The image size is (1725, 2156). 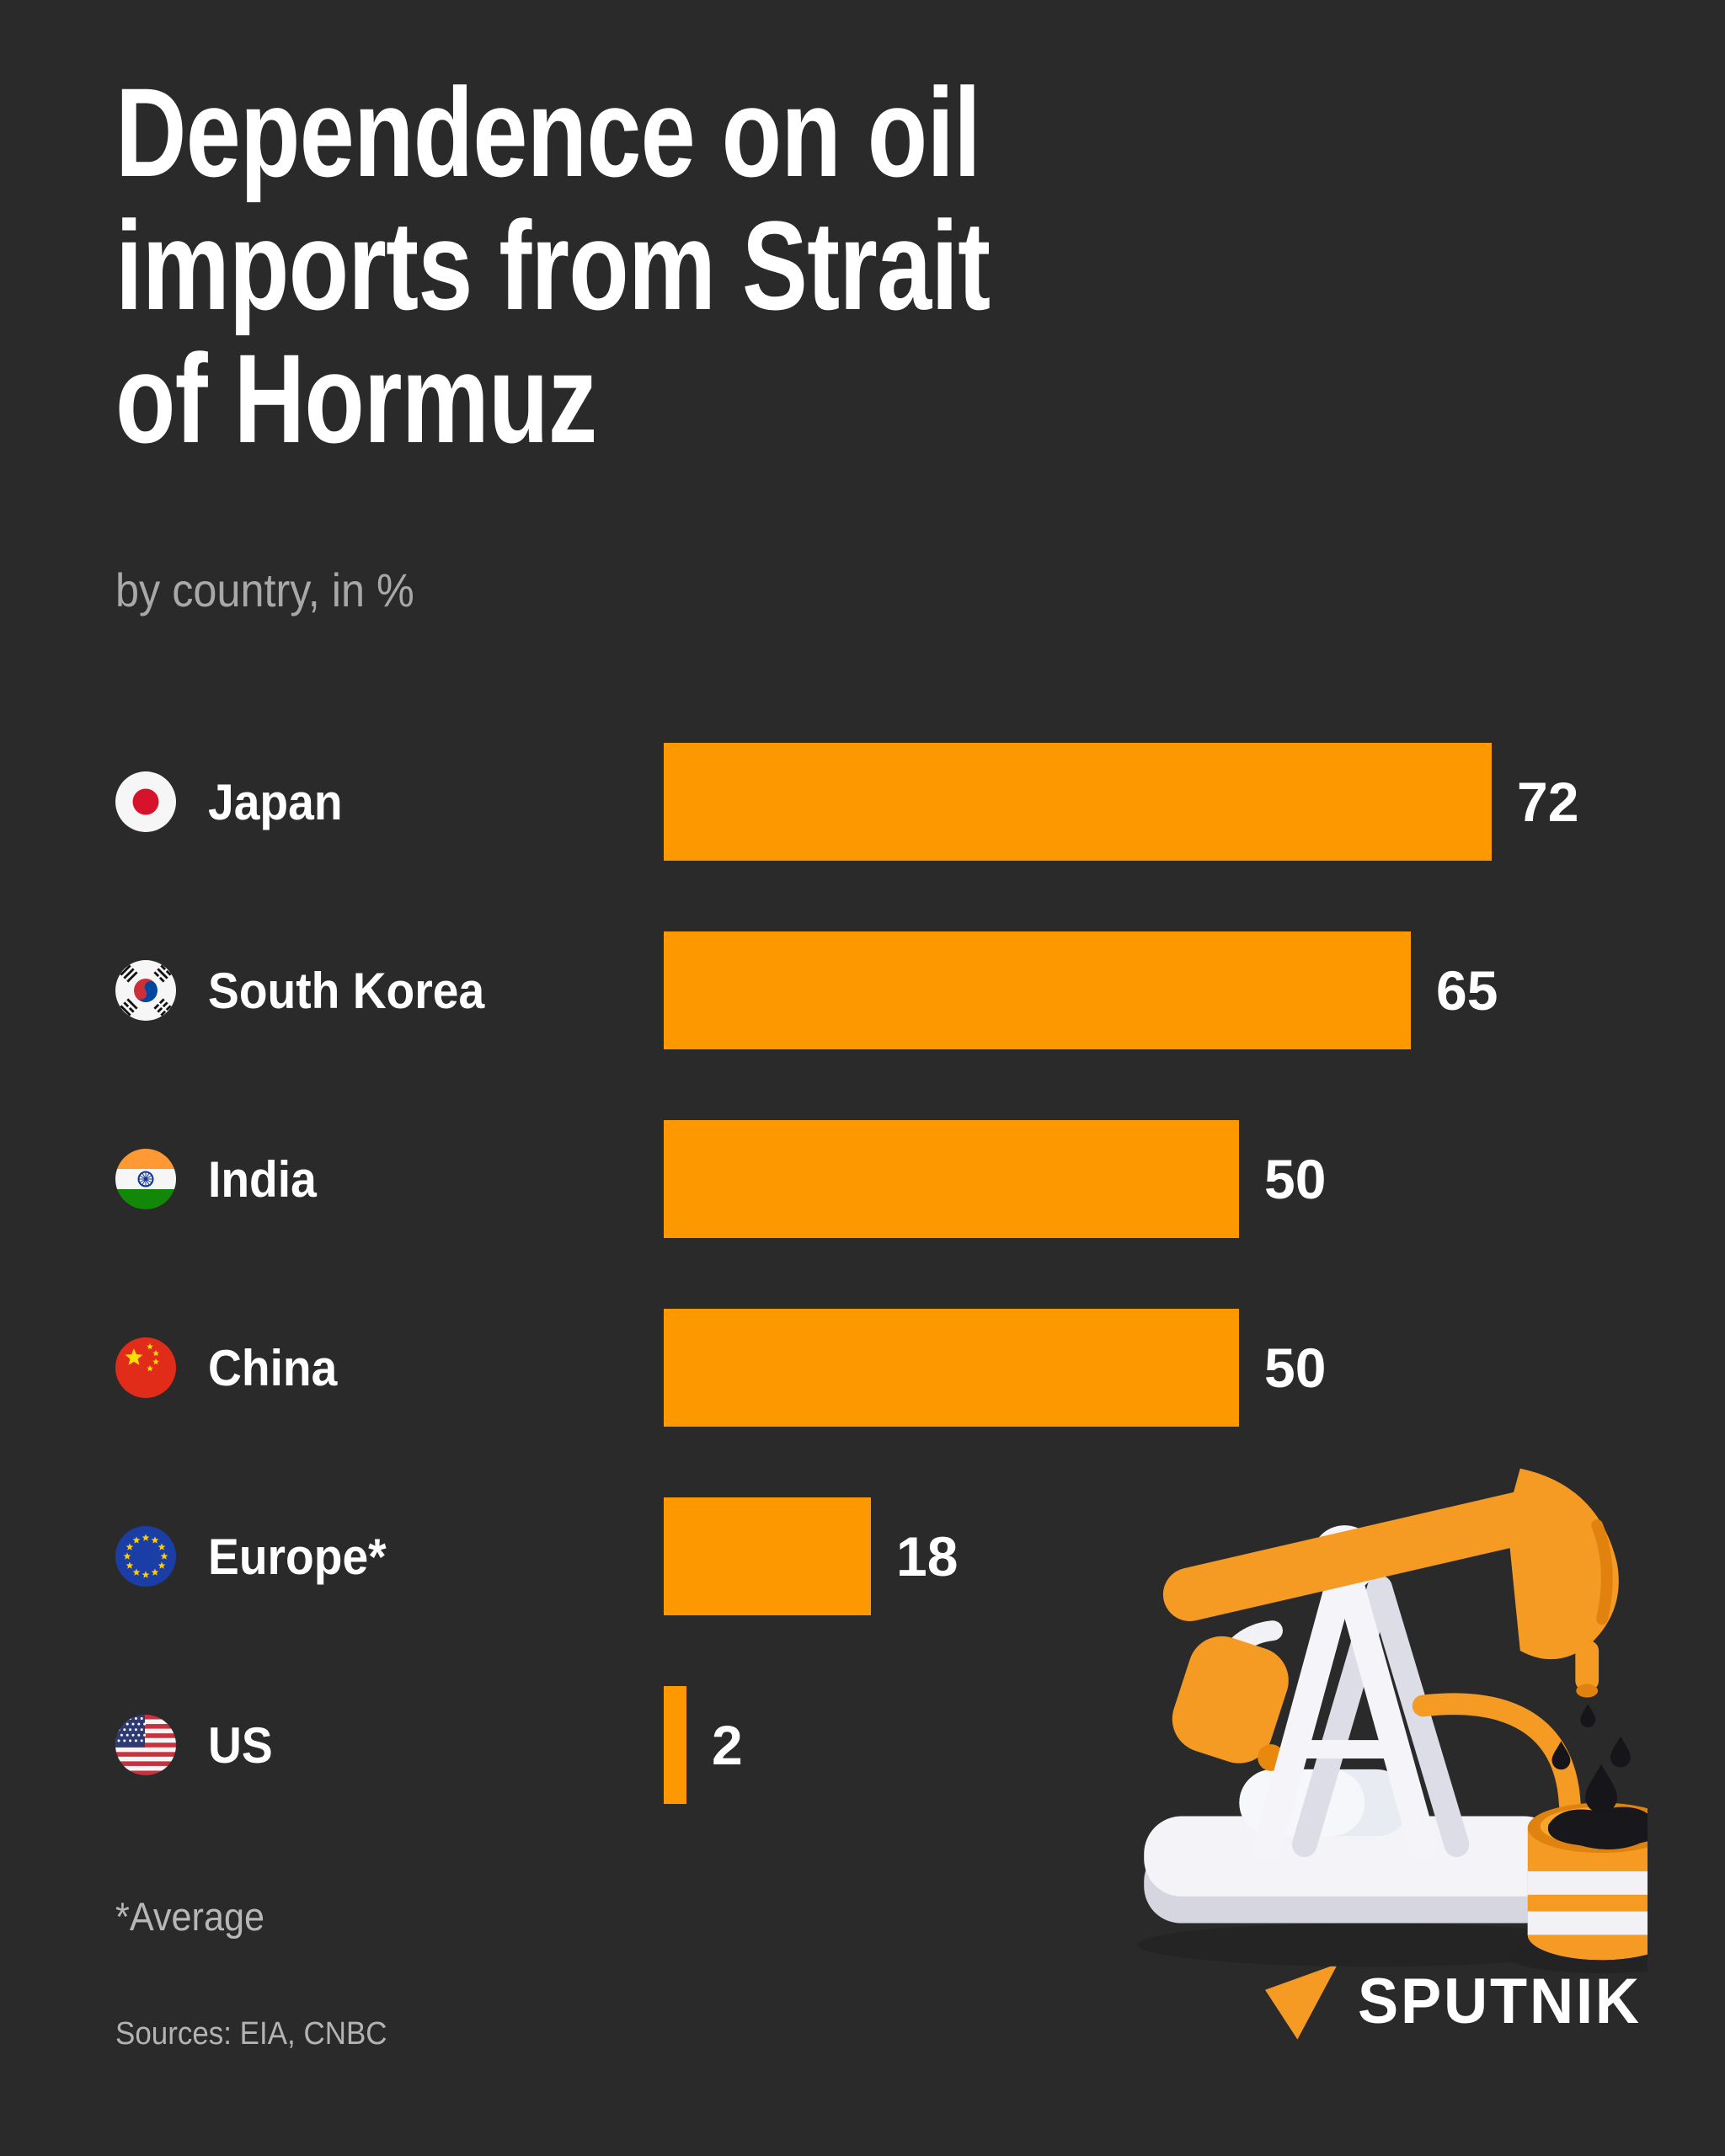 I want to click on country-cell: Japan, so click(x=389, y=801).